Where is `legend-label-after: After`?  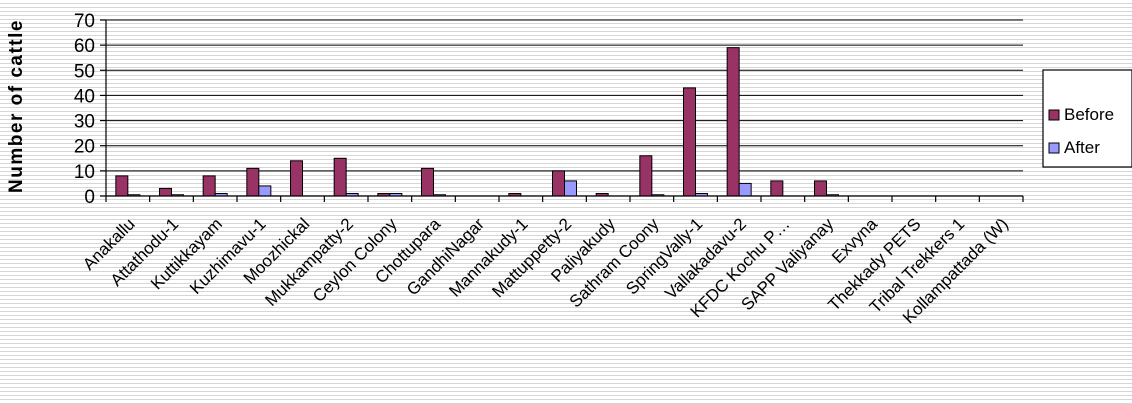 legend-label-after: After is located at coordinates (1082, 147).